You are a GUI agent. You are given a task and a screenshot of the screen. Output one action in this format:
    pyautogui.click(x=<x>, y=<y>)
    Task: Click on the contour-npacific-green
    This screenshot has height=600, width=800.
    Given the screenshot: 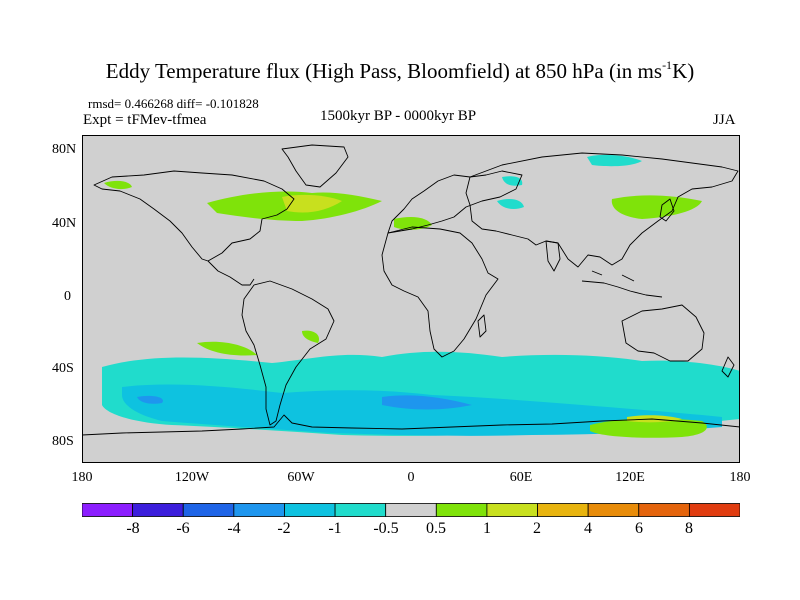 What is the action you would take?
    pyautogui.click(x=403, y=199)
    